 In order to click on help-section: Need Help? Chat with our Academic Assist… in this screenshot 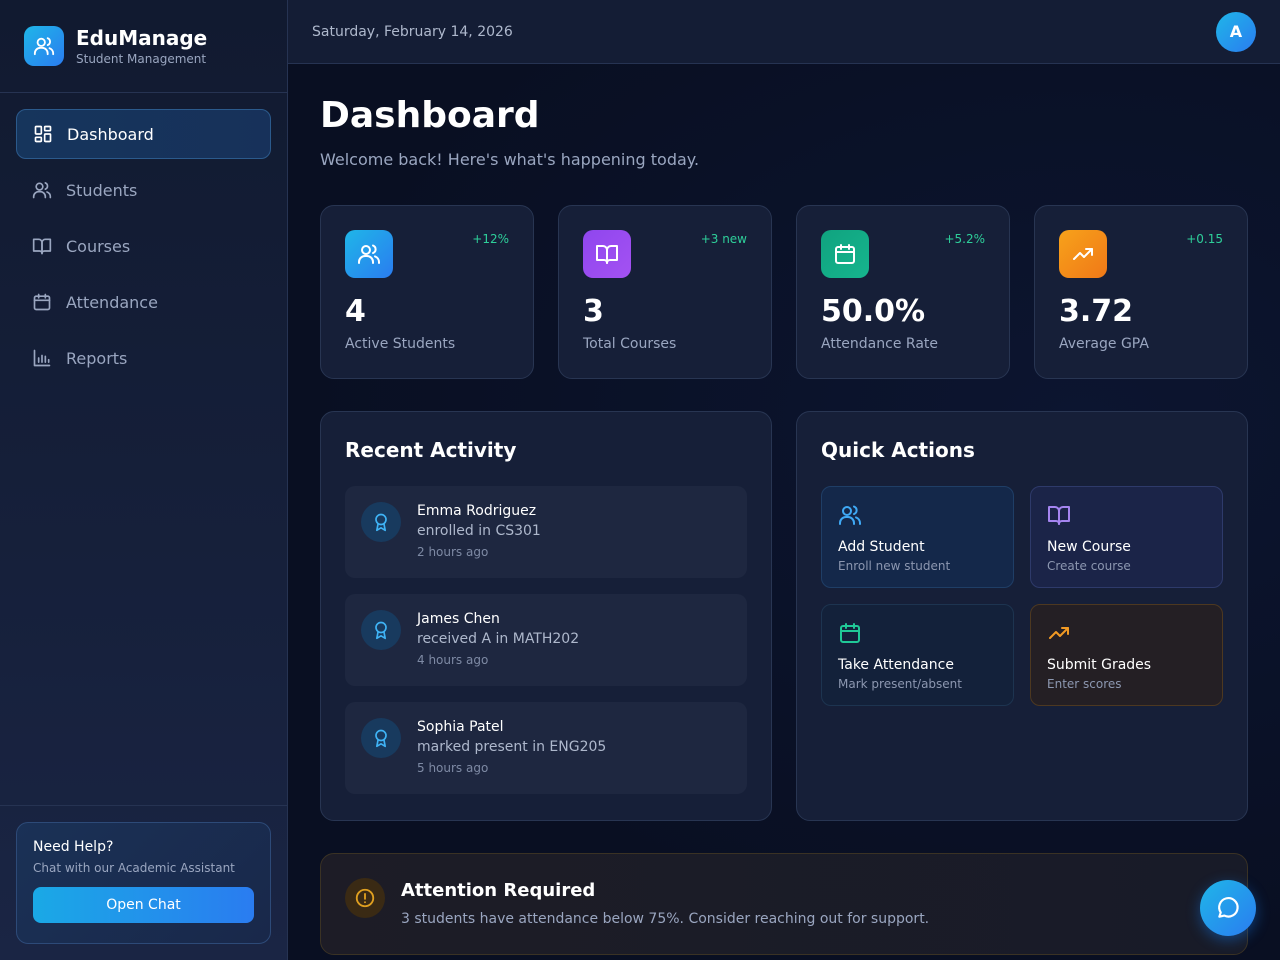, I will do `click(143, 882)`.